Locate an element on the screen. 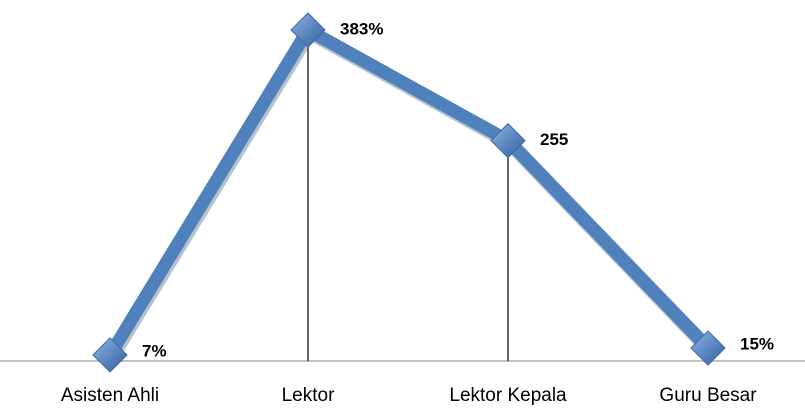 The width and height of the screenshot is (805, 409). x-tick-label: Lektor is located at coordinates (308, 395).